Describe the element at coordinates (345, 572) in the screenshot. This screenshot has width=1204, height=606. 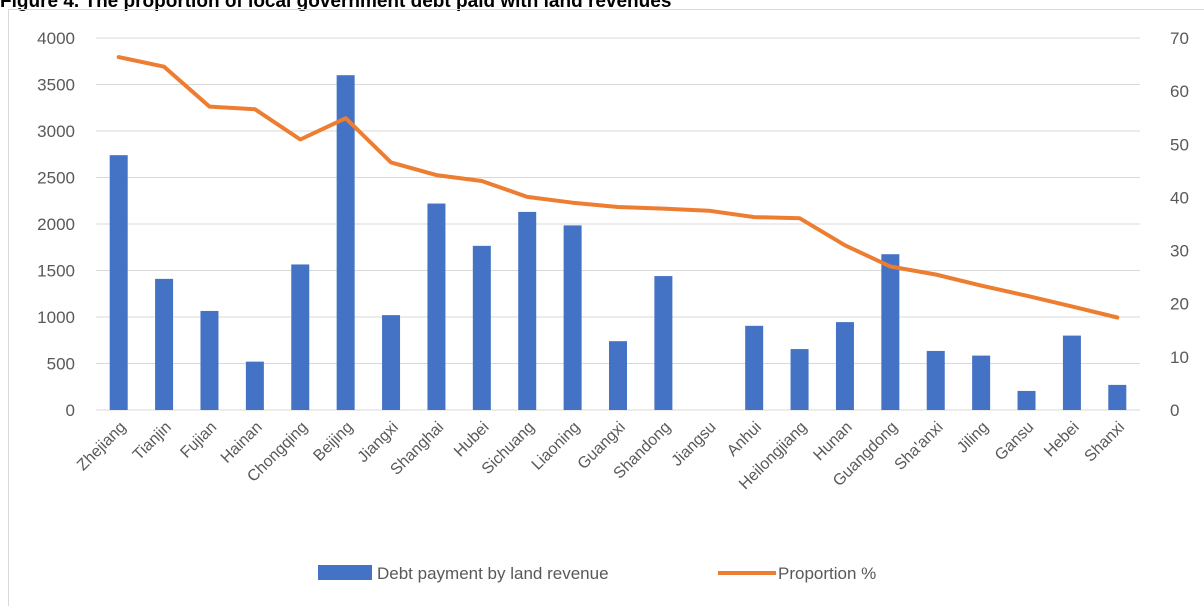
I see `legend-bar-swatch` at that location.